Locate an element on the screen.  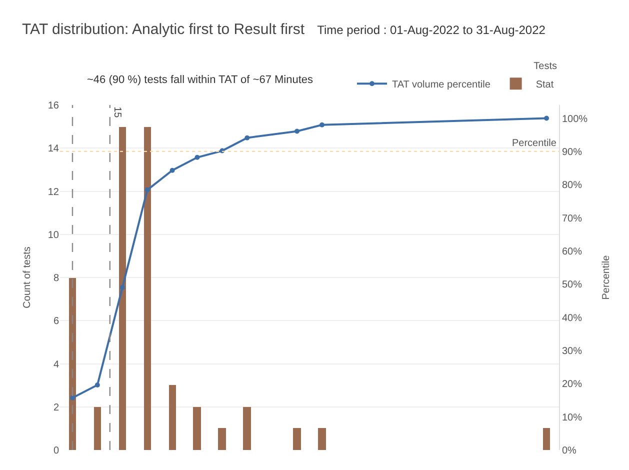
y2-axis-title: Percentile is located at coordinates (606, 277).